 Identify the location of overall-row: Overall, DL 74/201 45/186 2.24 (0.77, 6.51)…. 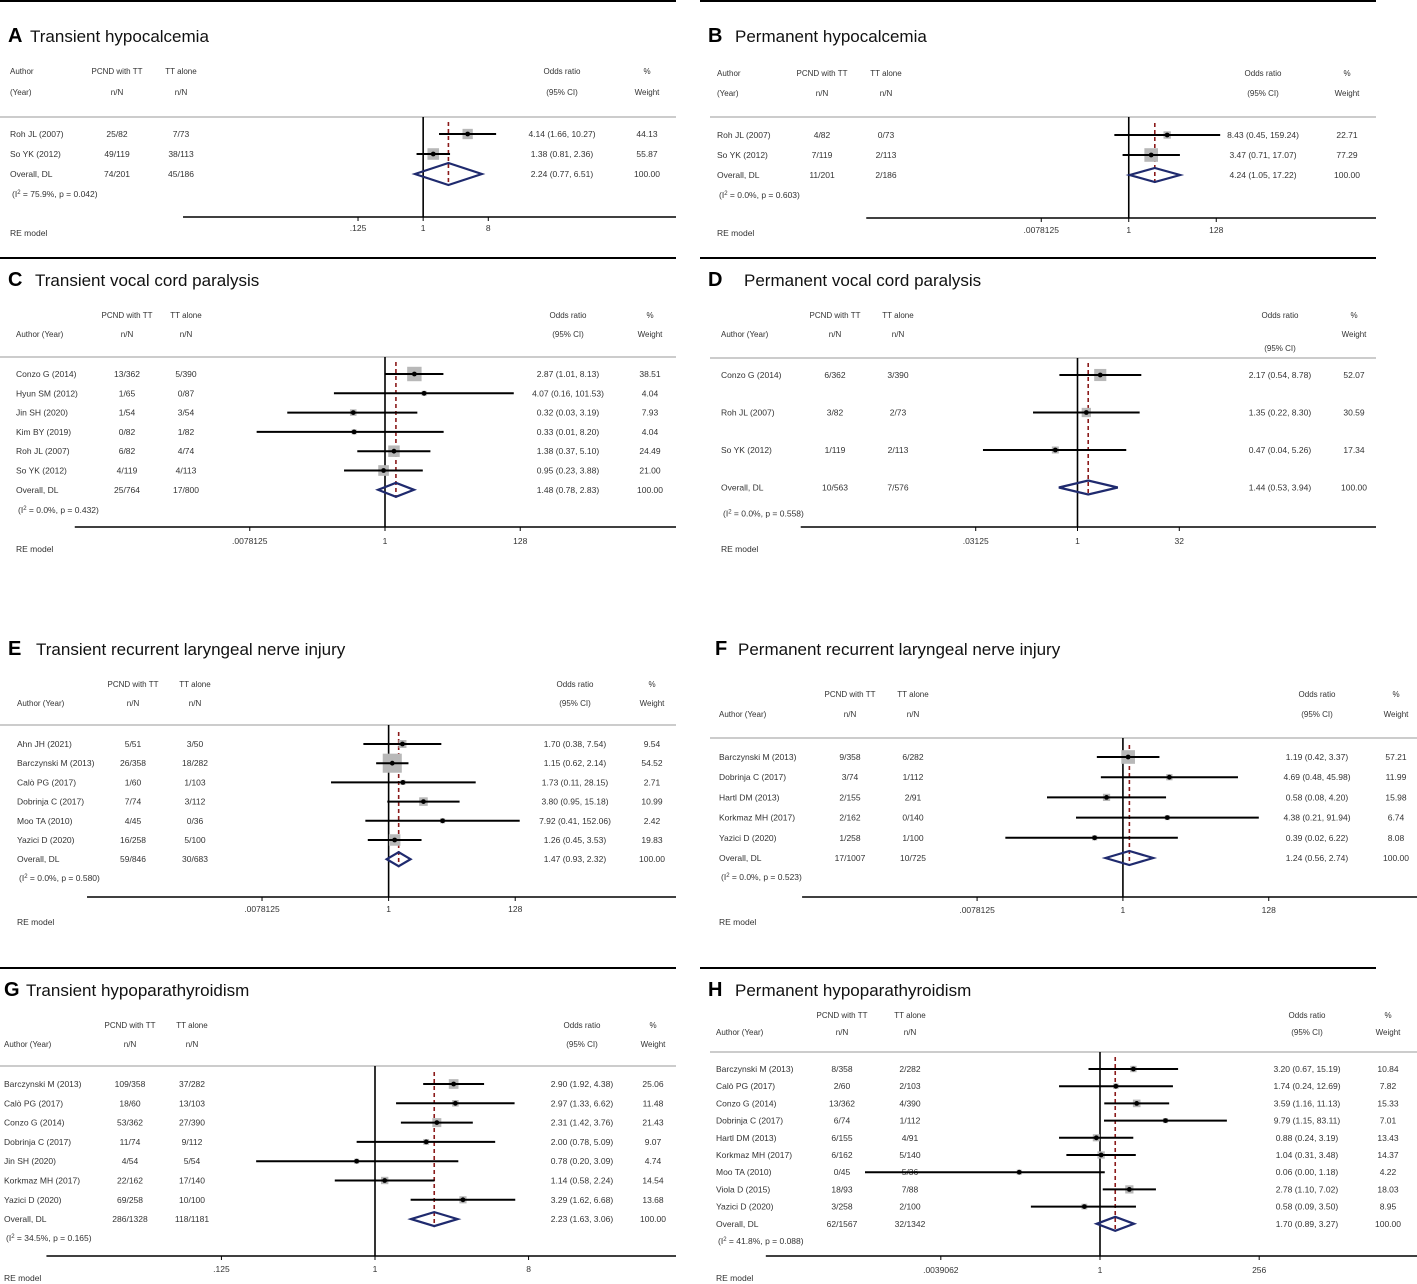
(335, 174).